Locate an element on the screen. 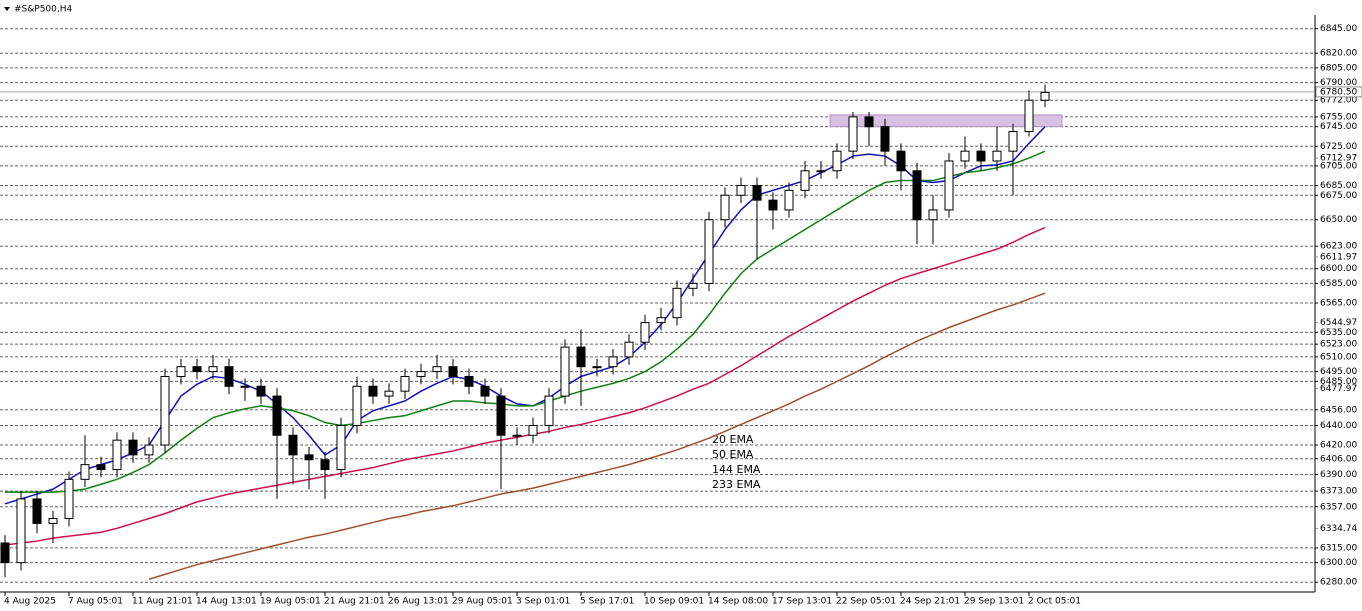 The width and height of the screenshot is (1362, 611). menu-triangle is located at coordinates (7, 9).